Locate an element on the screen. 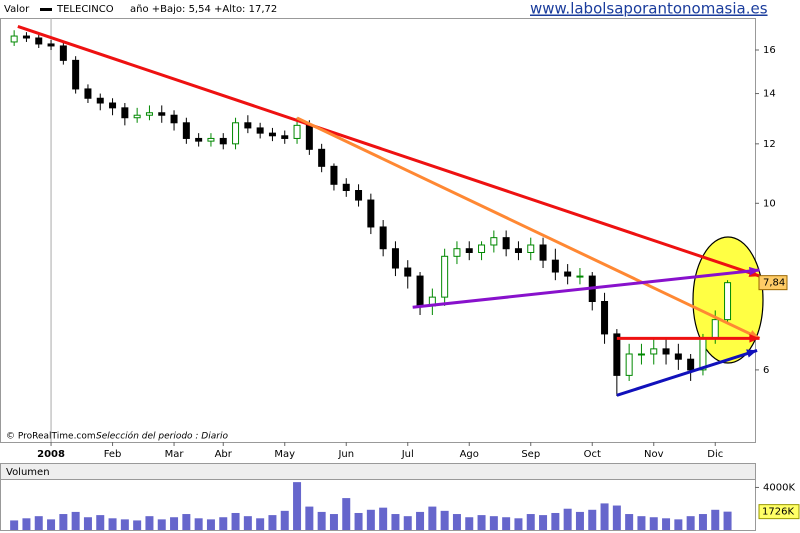 This screenshot has height=533, width=800. volume-title-bar is located at coordinates (378, 471).